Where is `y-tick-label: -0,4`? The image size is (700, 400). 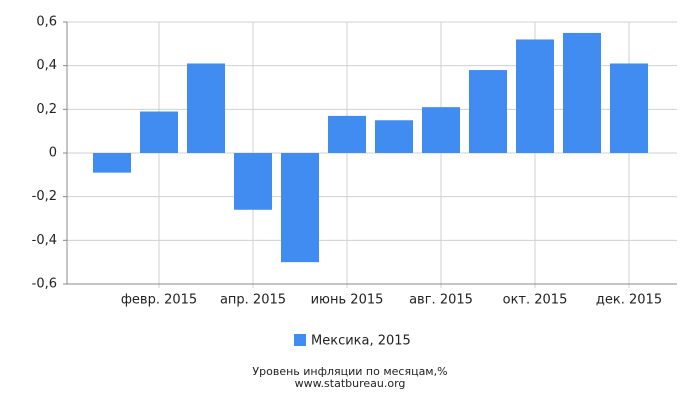
y-tick-label: -0,4 is located at coordinates (44, 240).